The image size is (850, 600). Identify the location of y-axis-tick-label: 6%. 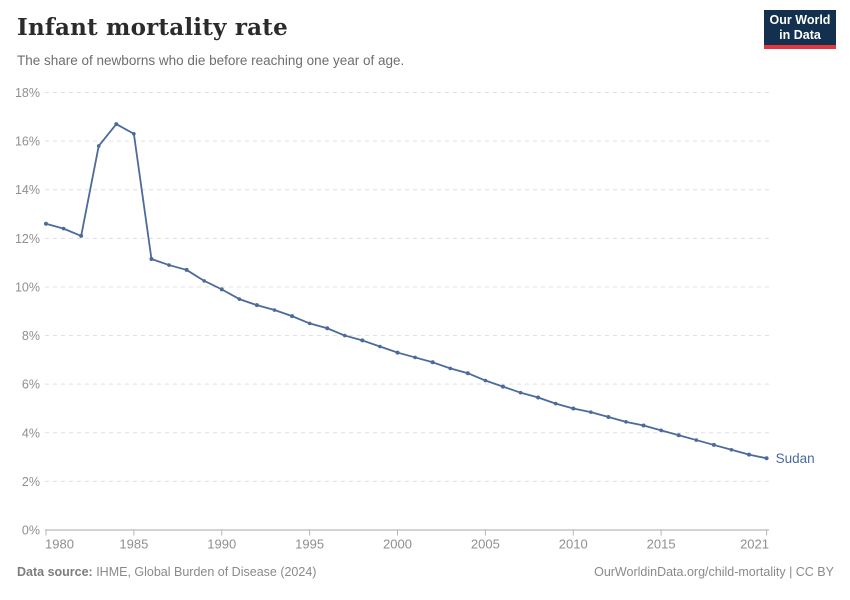
(31, 385).